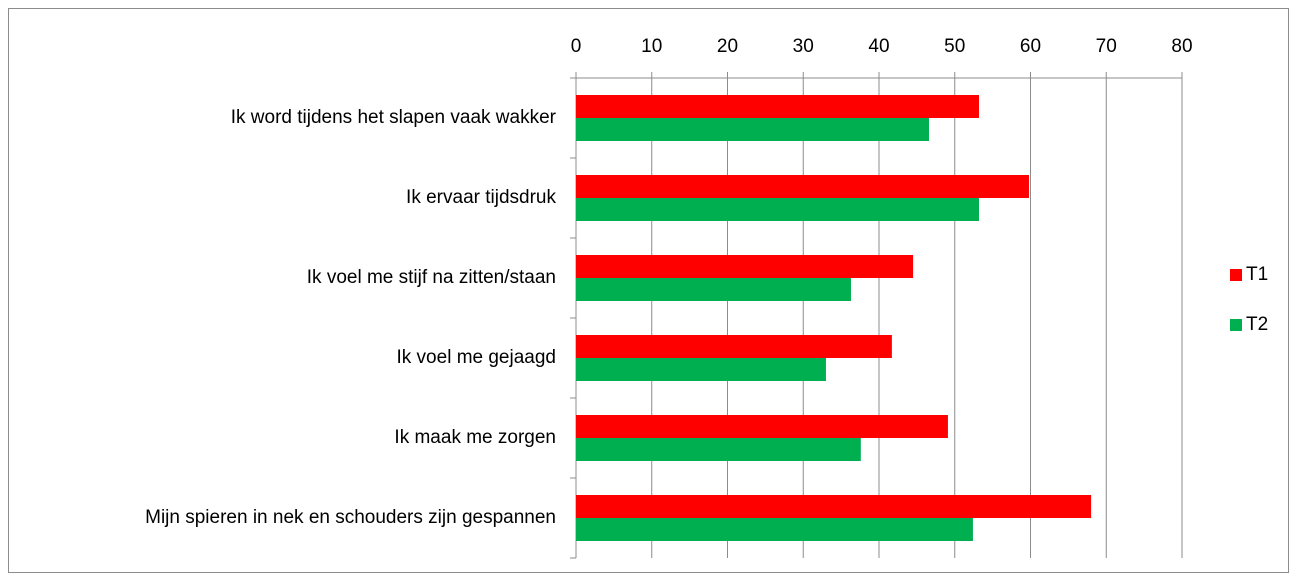 This screenshot has width=1297, height=581. What do you see at coordinates (477, 357) in the screenshot?
I see `y-tick-label: Ik voel me gejaagd` at bounding box center [477, 357].